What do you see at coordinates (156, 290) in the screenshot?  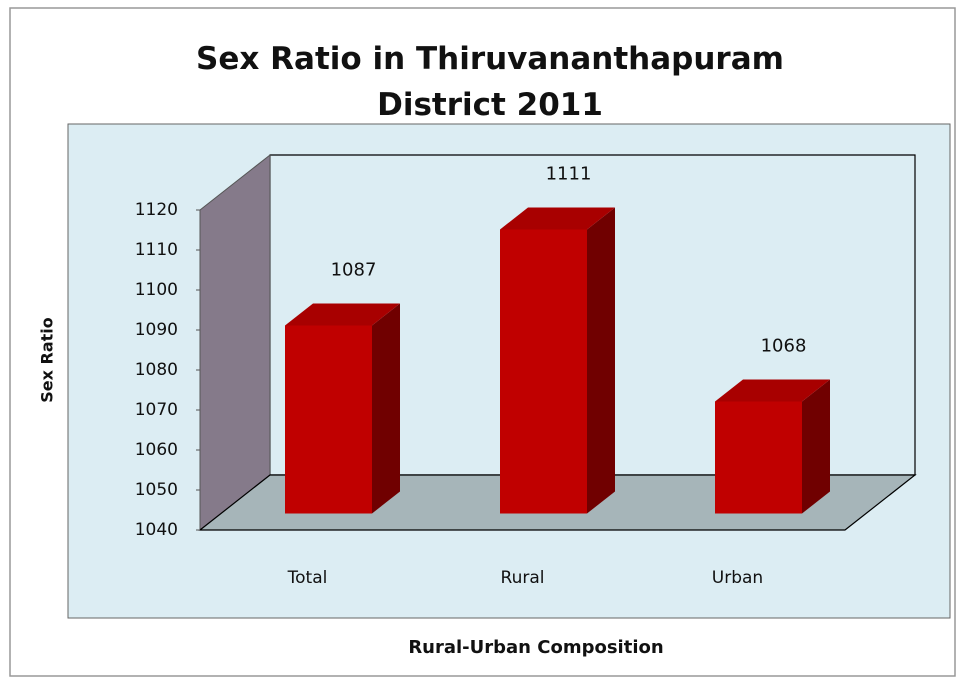 I see `y-tick-label: 1100` at bounding box center [156, 290].